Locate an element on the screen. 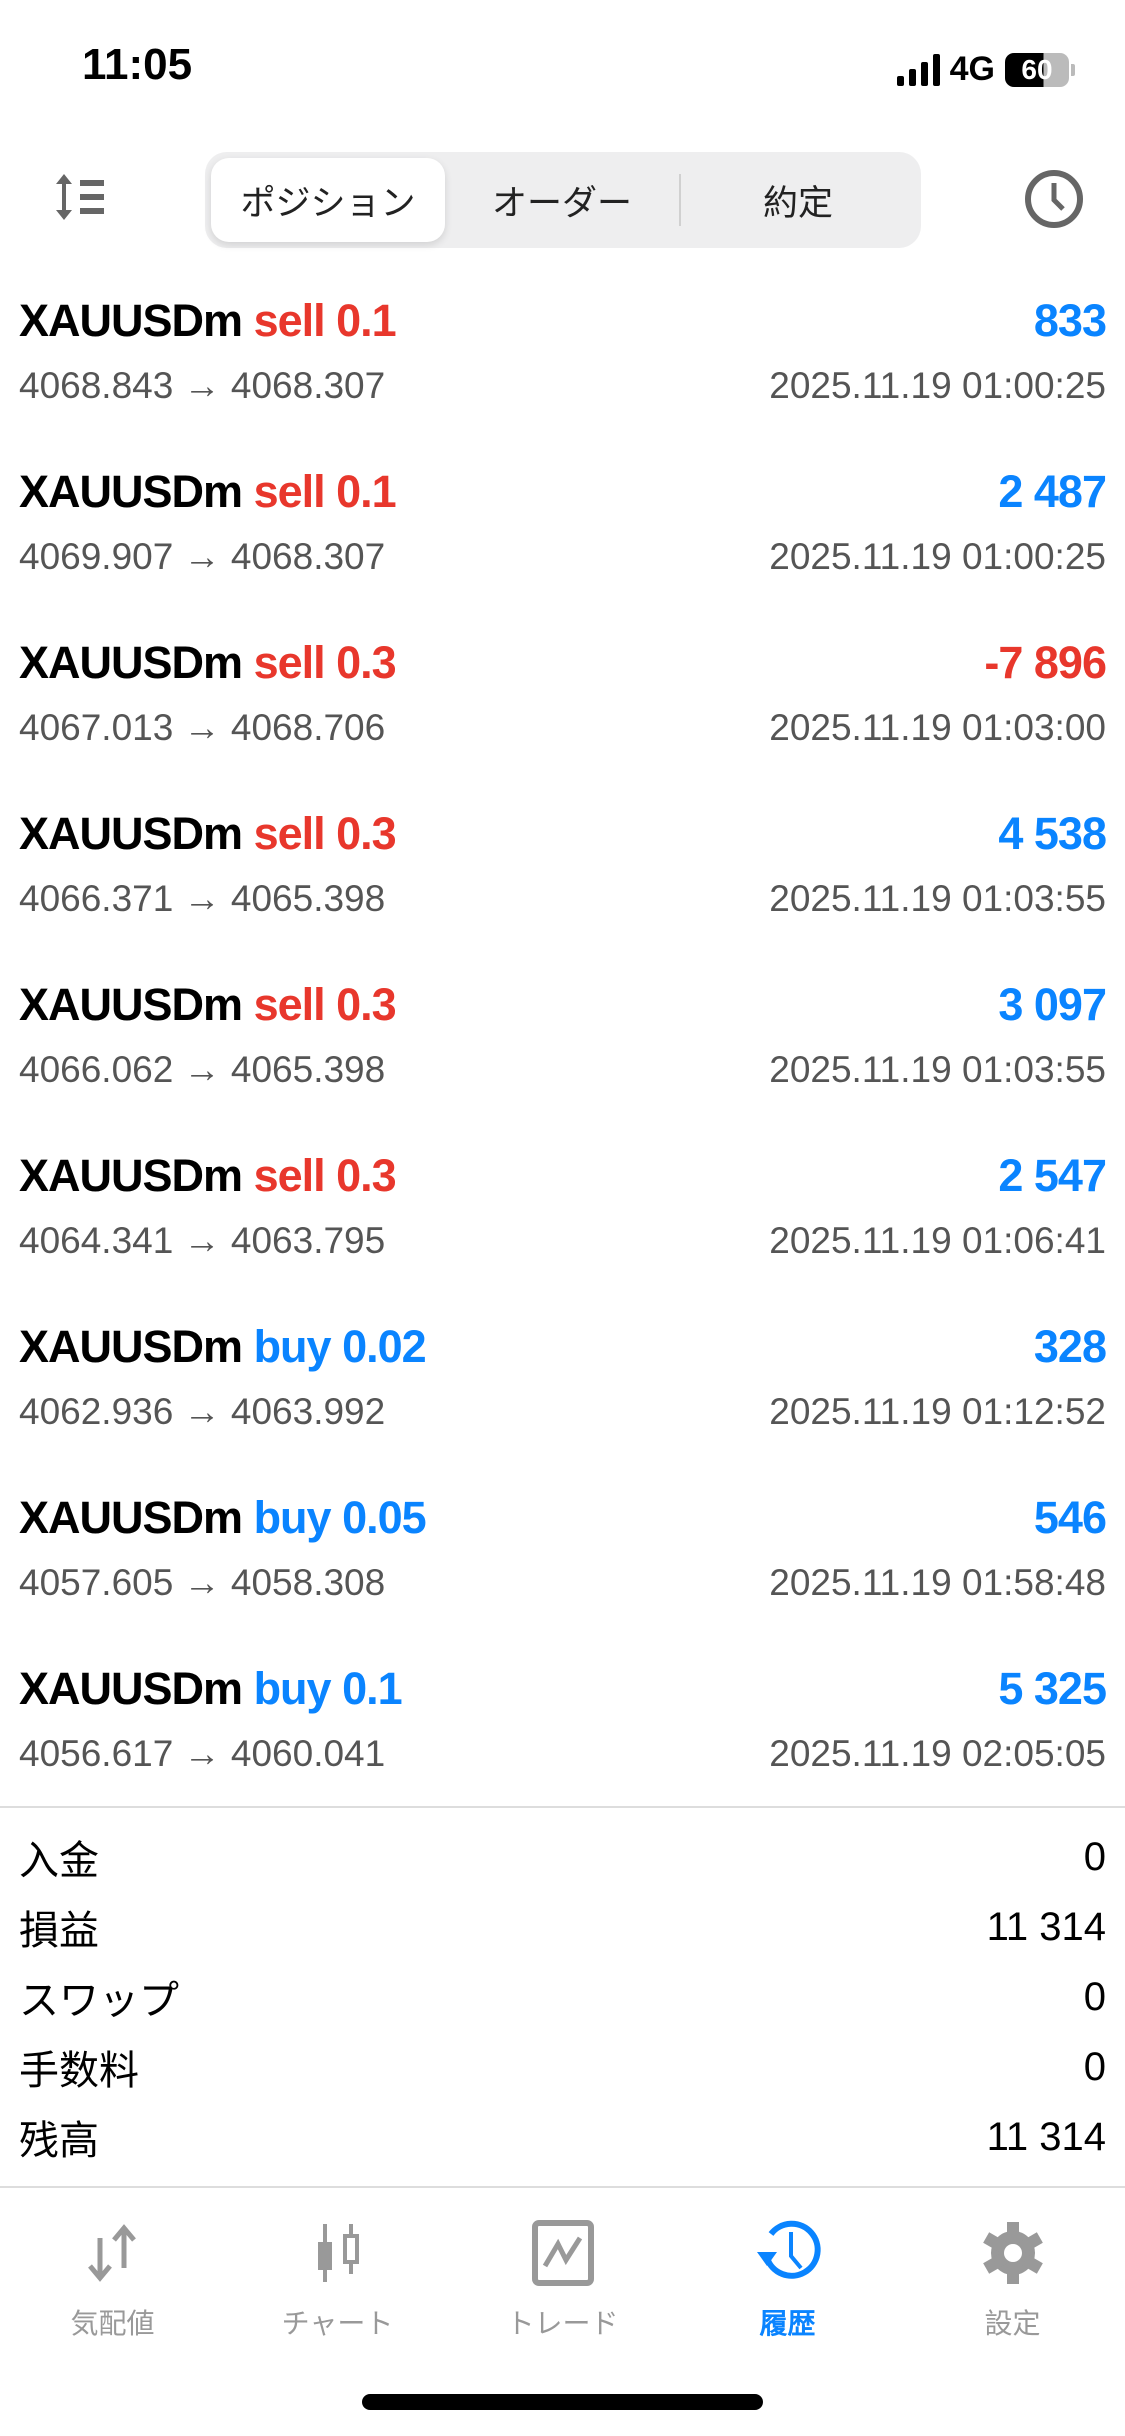  tab-positions: ポジション is located at coordinates (328, 200).